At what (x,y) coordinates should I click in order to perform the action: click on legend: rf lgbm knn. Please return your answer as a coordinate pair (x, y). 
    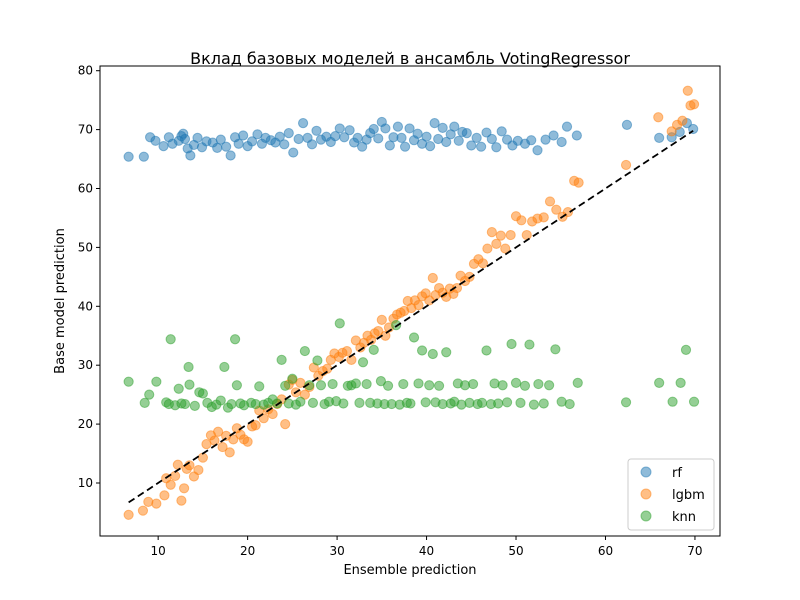
    Looking at the image, I should click on (671, 494).